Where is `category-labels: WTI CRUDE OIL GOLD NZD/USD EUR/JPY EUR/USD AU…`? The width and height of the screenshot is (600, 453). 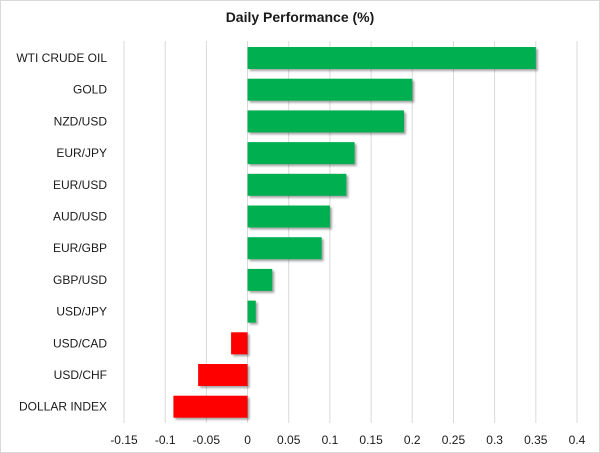
category-labels: WTI CRUDE OIL GOLD NZD/USD EUR/JPY EUR/USD AU… is located at coordinates (61, 232).